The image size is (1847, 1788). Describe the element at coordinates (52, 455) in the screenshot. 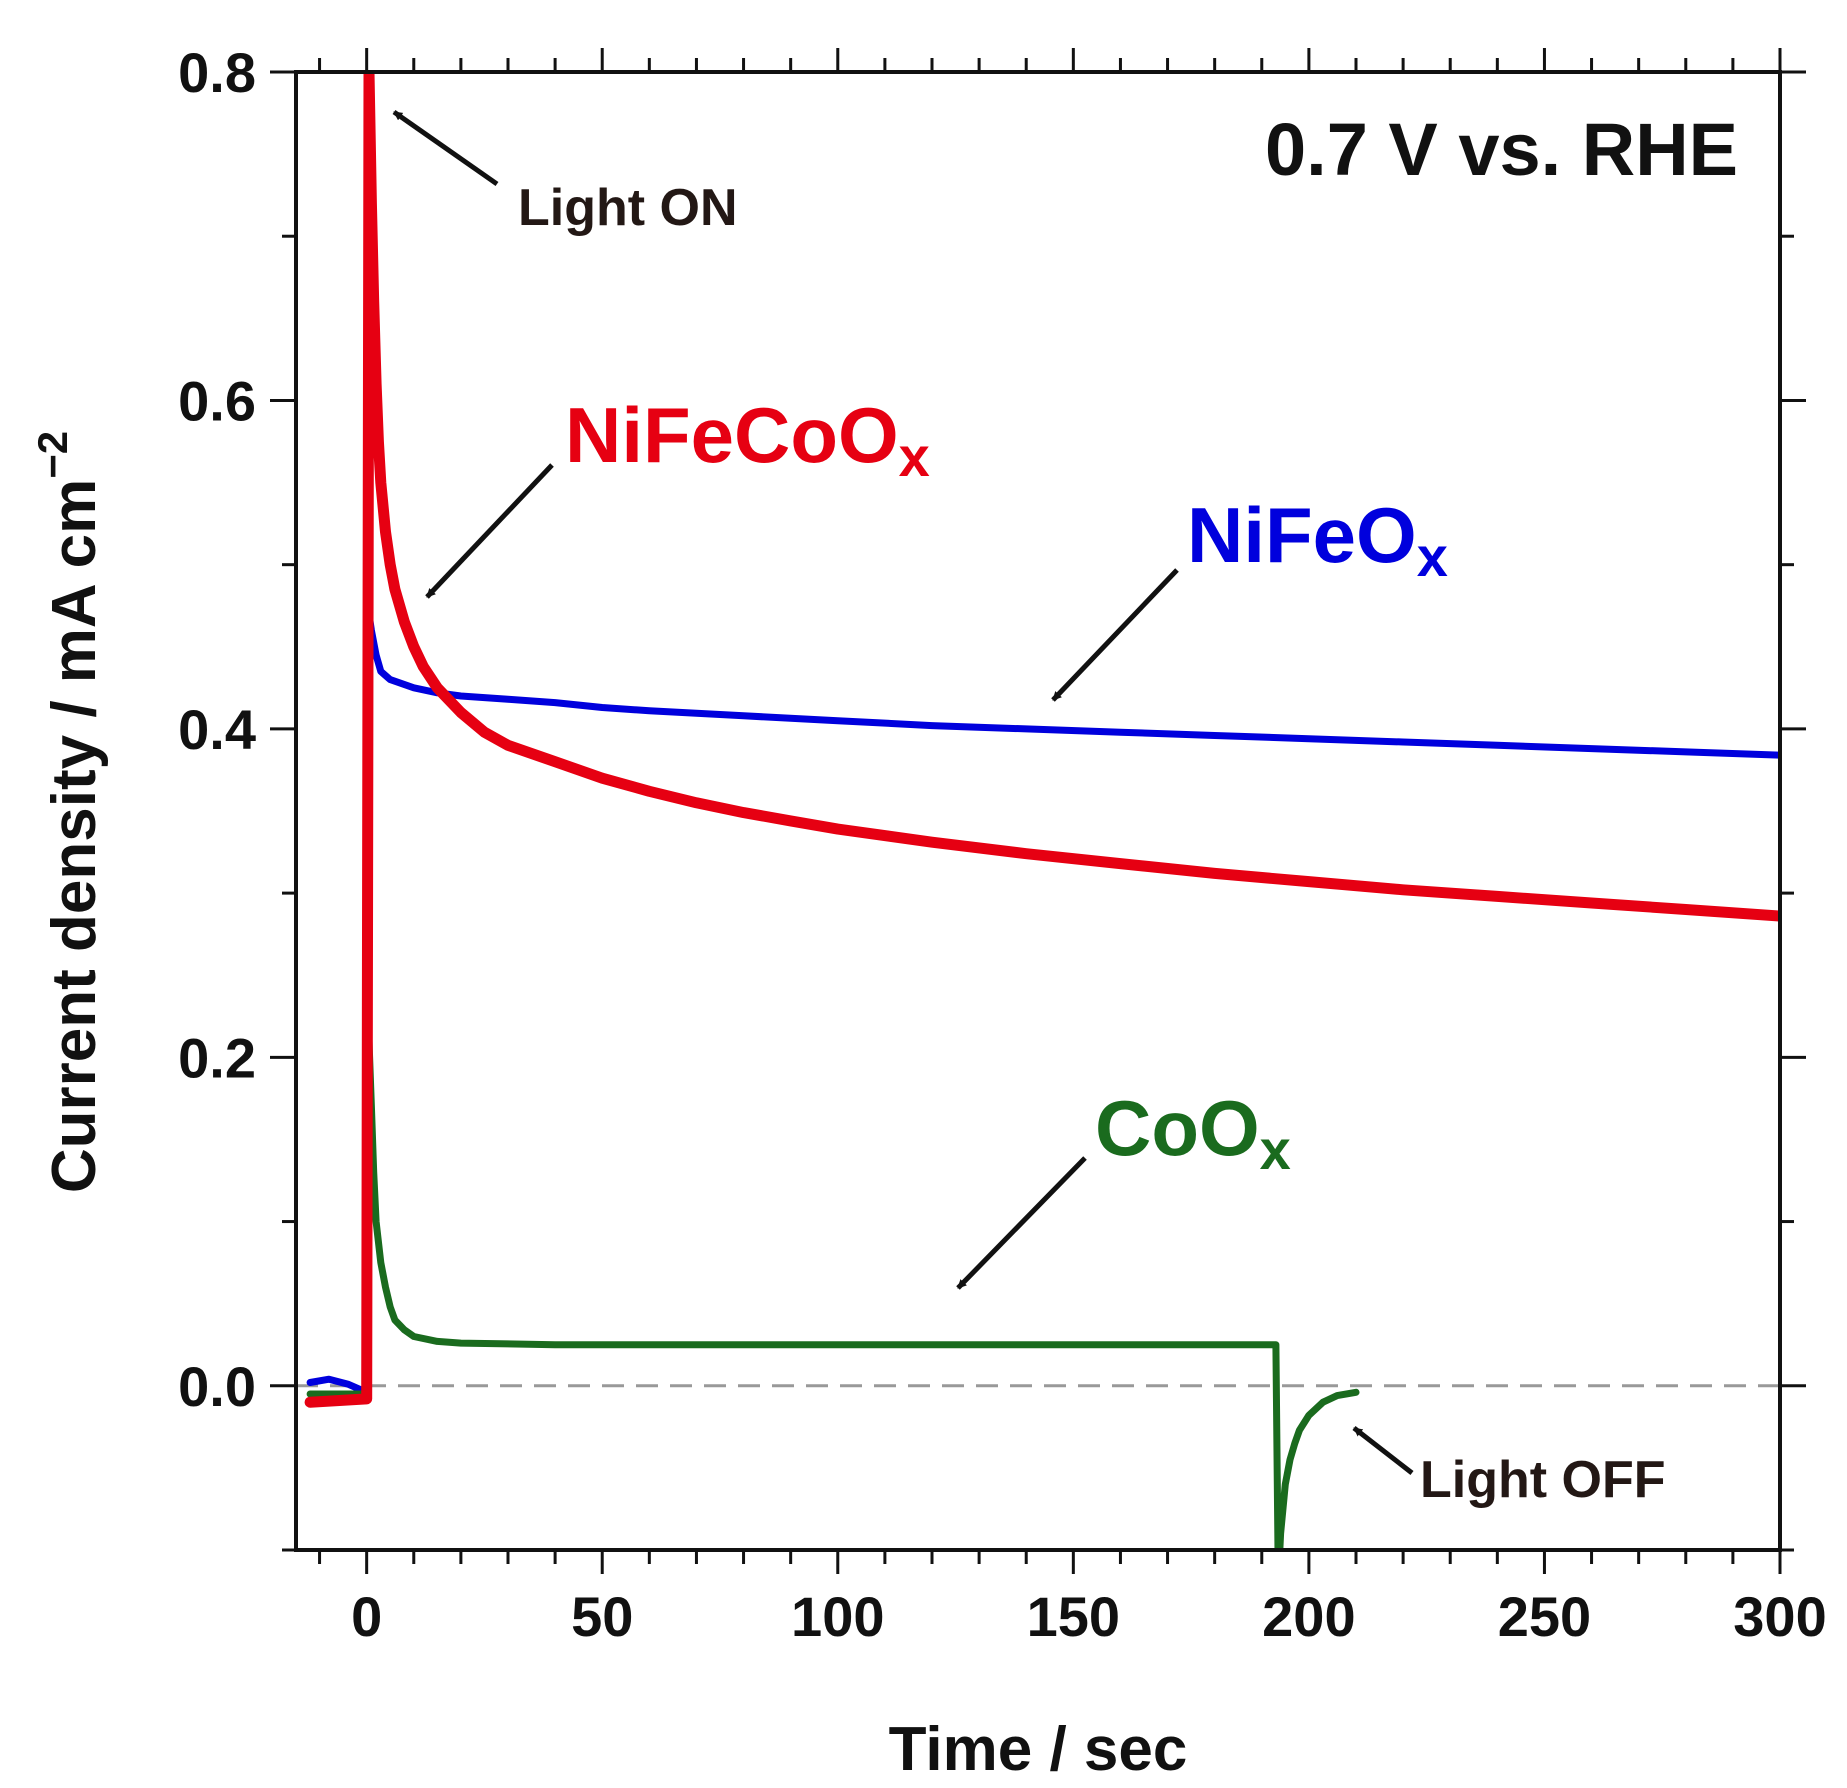

I see `y-axis-title-exponent: −2` at that location.